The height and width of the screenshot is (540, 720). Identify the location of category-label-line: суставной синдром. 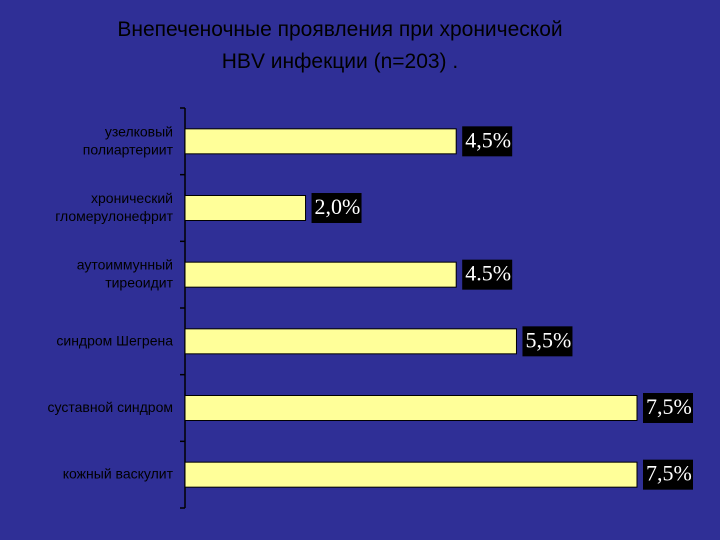
(110, 407).